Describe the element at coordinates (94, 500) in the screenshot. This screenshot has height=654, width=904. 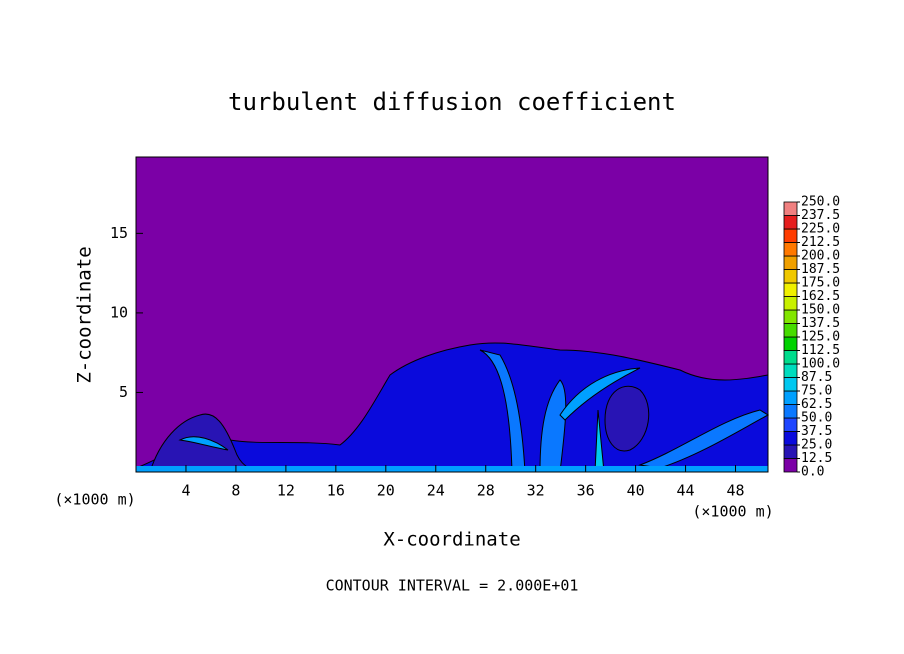
I see `x-unit-left: (×1000 m)` at that location.